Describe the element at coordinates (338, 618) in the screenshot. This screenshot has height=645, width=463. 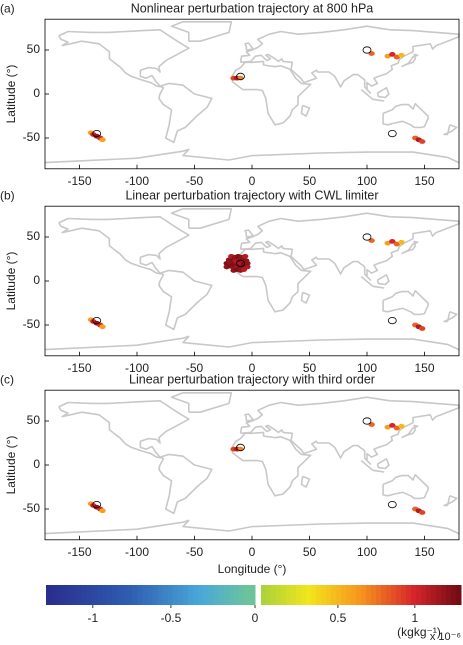
I see `colorbar-tick-label: 0.5` at that location.